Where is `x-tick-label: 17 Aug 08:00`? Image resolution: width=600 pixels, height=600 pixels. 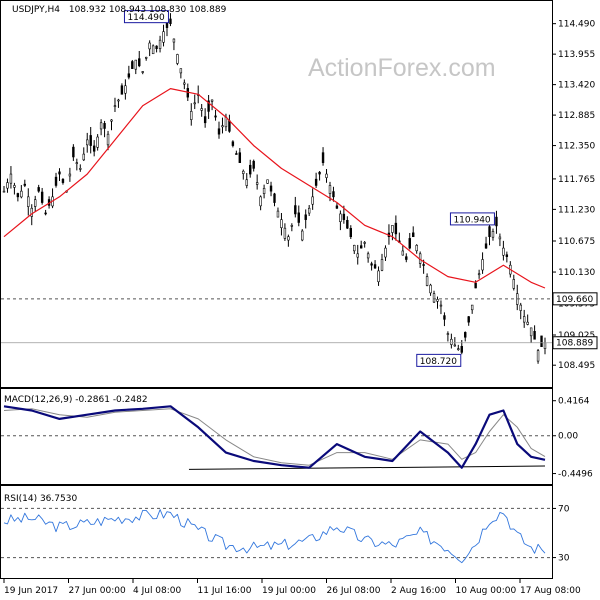 x-tick-label: 17 Aug 08:00 is located at coordinates (550, 591).